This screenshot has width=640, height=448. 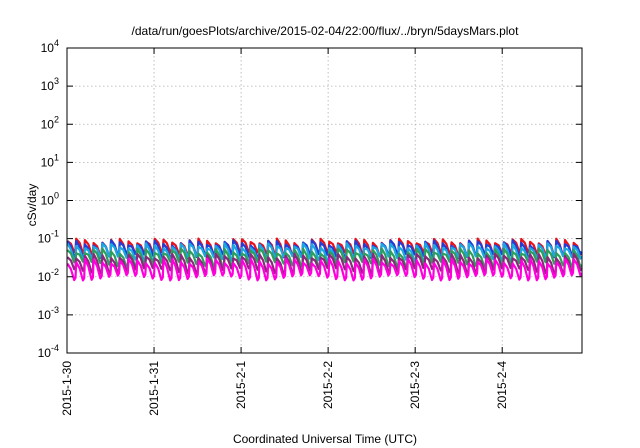 I want to click on series-group, so click(x=324, y=259).